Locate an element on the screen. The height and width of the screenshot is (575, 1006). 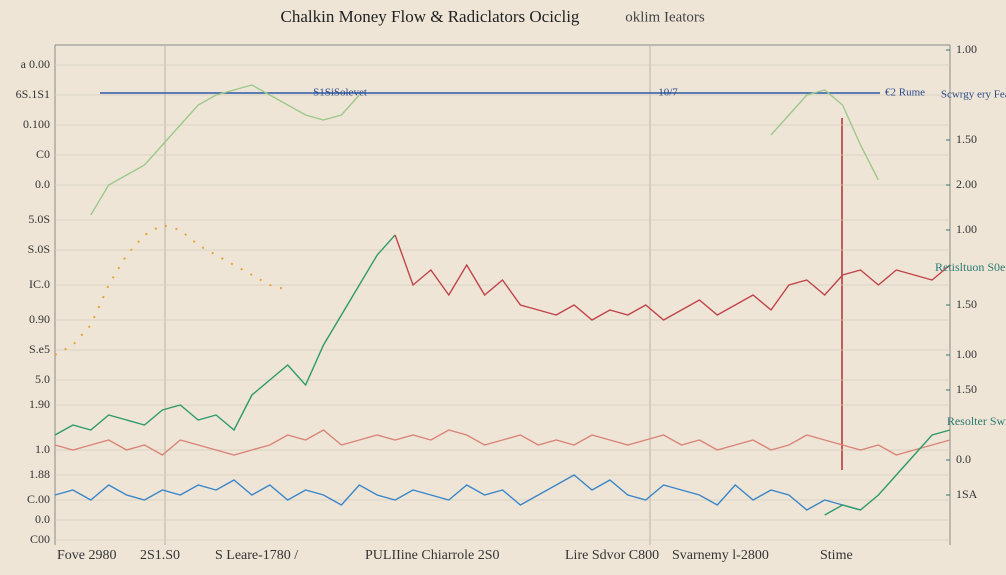
y-tick-label: IC.0 is located at coordinates (39, 284).